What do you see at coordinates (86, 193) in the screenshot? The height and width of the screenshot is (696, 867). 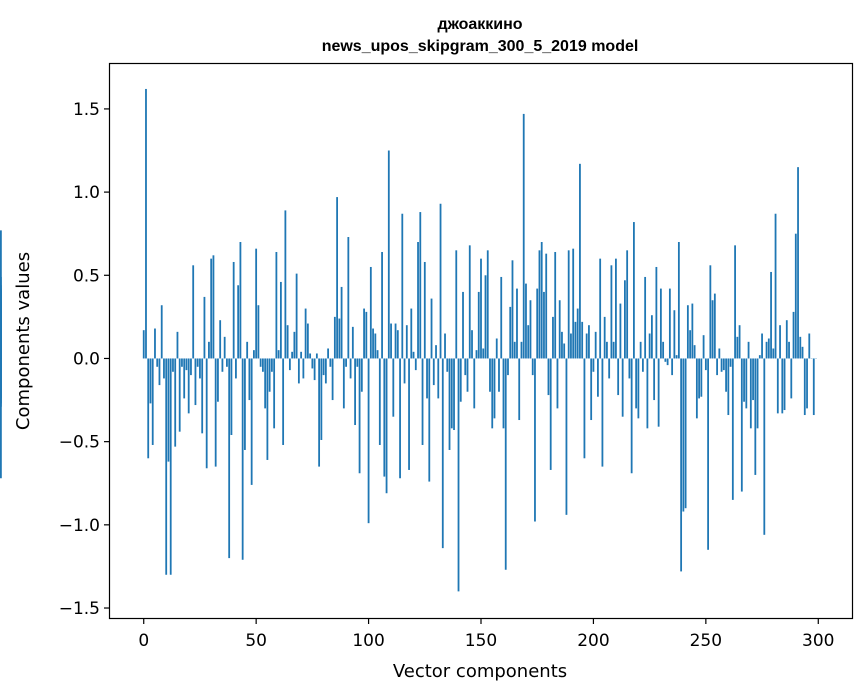 I see `y-tick-label: 1.0` at bounding box center [86, 193].